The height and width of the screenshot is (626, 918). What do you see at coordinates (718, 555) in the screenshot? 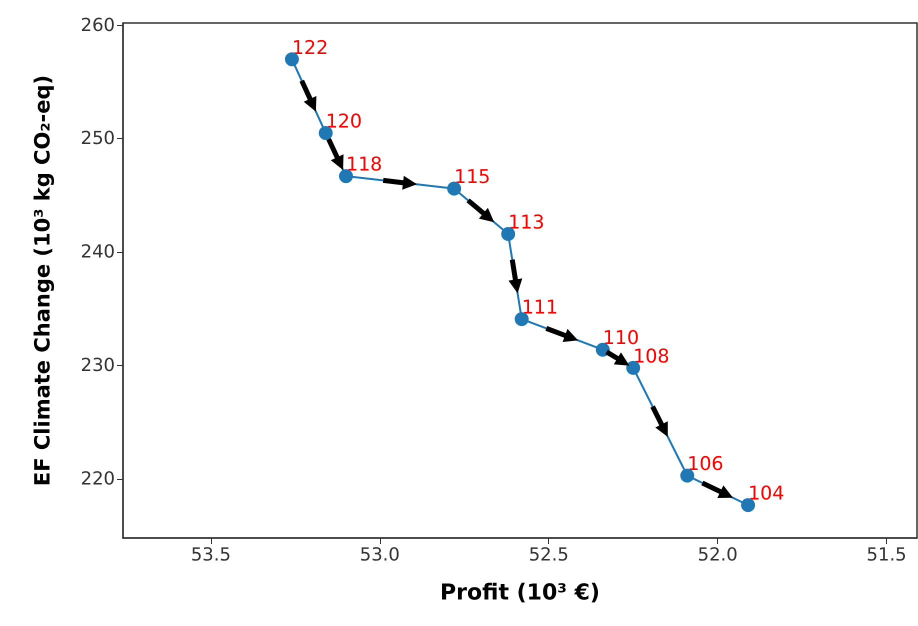
I see `x-tick-label: 52.0` at bounding box center [718, 555].